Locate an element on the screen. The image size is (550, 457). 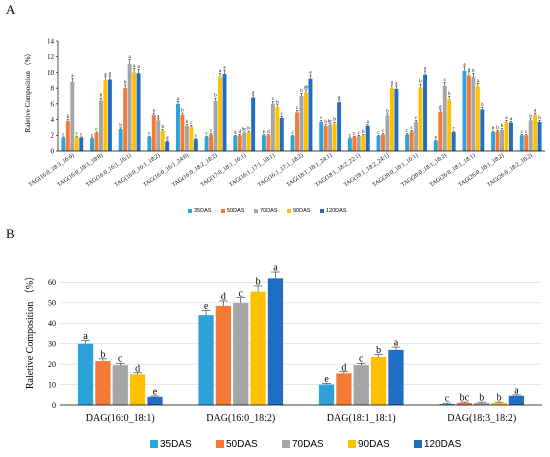
bar-tag-26-0-18-1-18-2-50das is located at coordinates (497, 141).